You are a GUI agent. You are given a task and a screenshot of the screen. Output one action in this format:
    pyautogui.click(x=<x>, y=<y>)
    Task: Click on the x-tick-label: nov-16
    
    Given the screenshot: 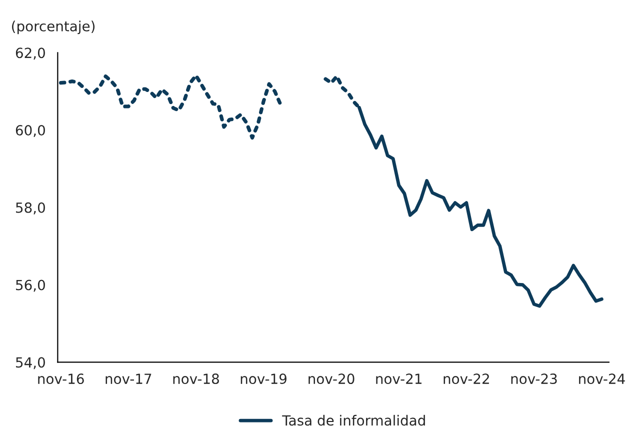 What is the action you would take?
    pyautogui.click(x=61, y=379)
    